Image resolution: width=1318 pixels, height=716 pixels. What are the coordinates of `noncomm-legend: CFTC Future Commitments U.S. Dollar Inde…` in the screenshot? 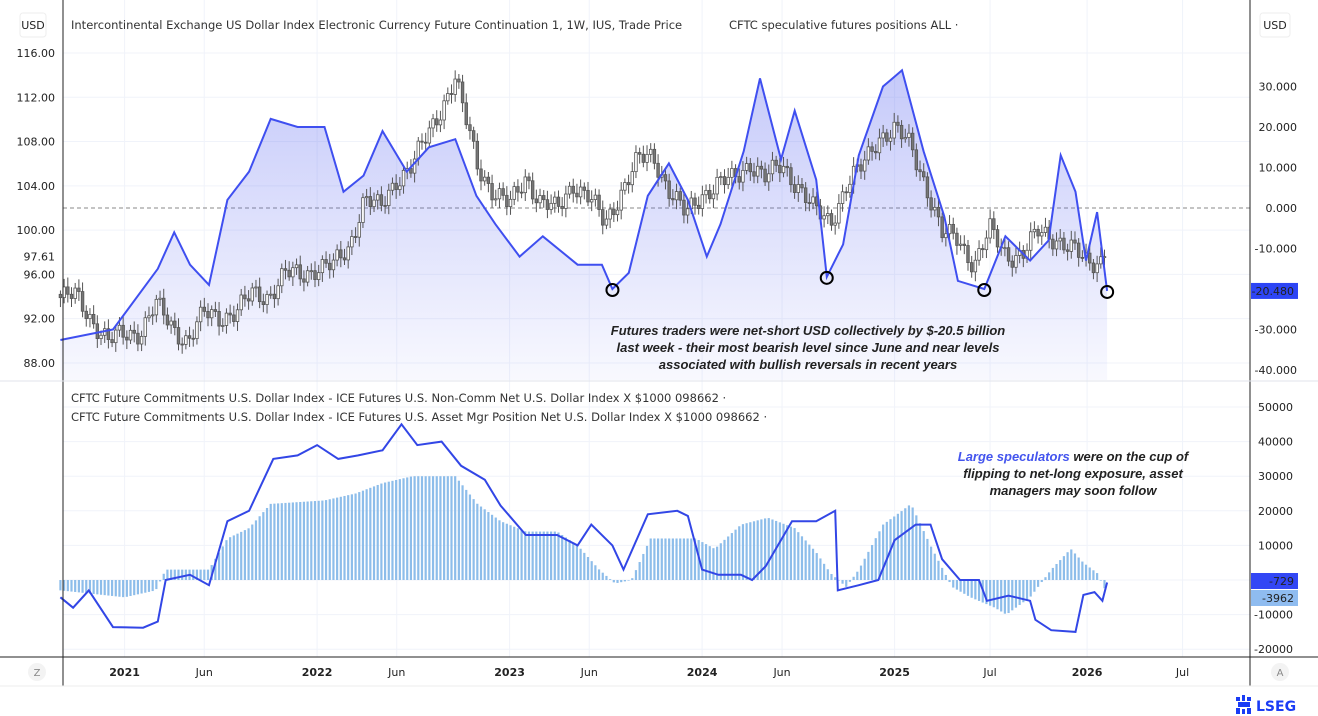 It's located at (398, 398).